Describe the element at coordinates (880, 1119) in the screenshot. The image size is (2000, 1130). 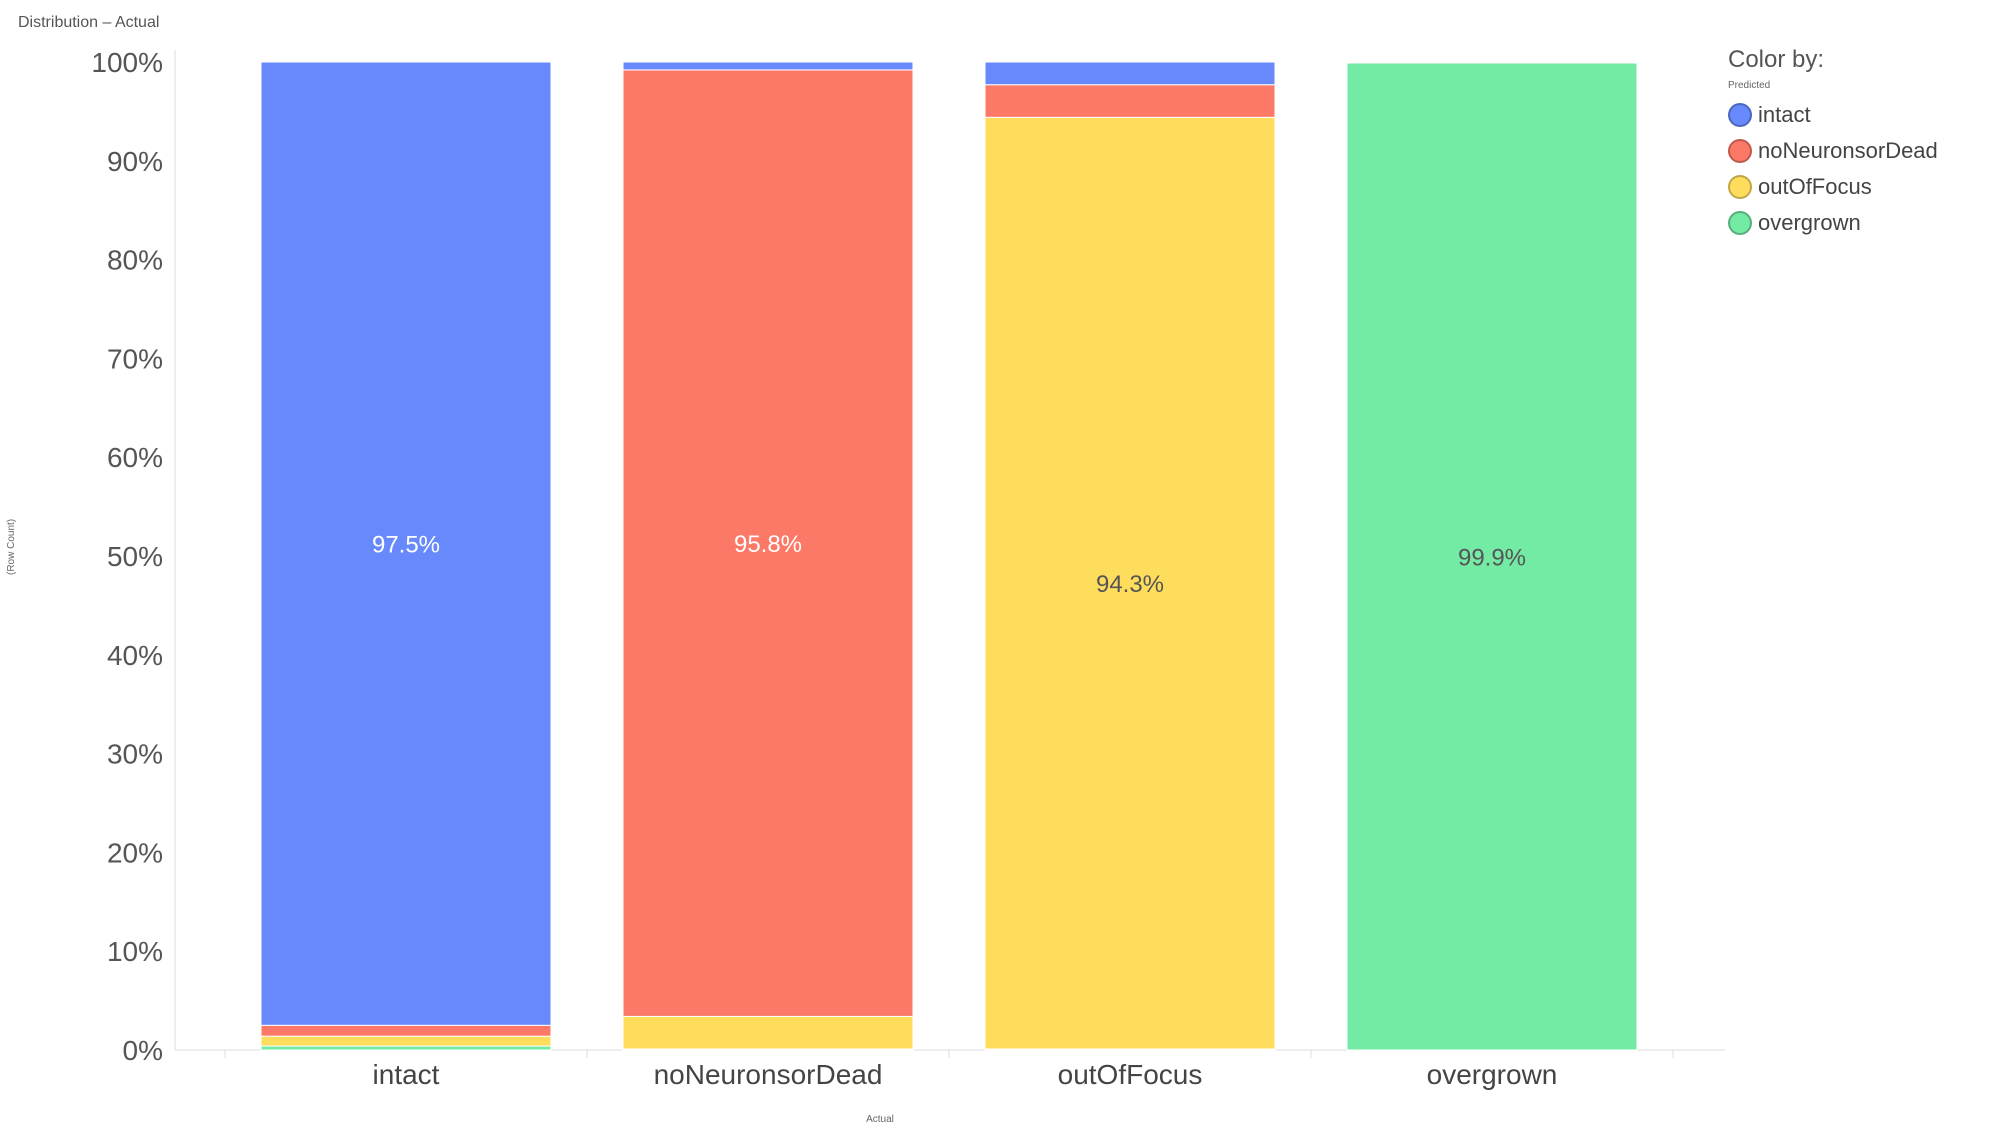
I see `x-axis-label: Actual` at that location.